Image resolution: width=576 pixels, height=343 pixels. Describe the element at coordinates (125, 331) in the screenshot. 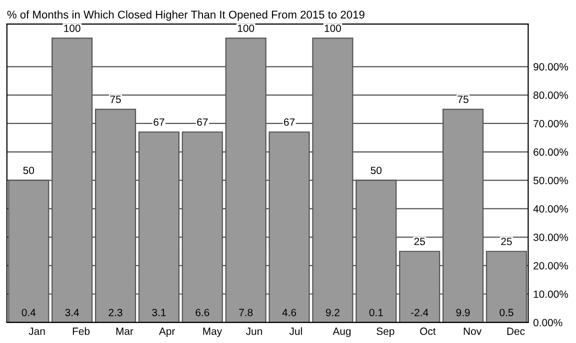

I see `x-tick-label: Mar` at that location.